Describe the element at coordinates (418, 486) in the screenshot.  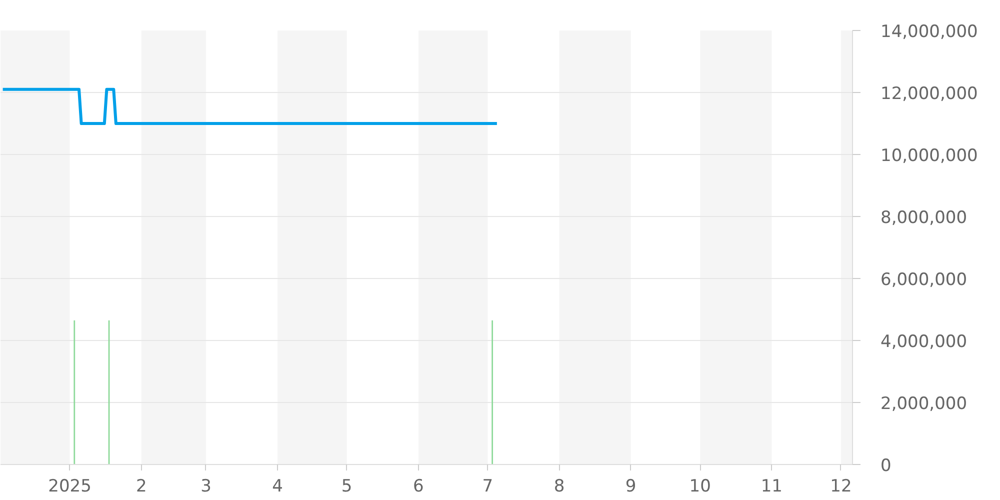
I see `x-tick-label: 6` at that location.